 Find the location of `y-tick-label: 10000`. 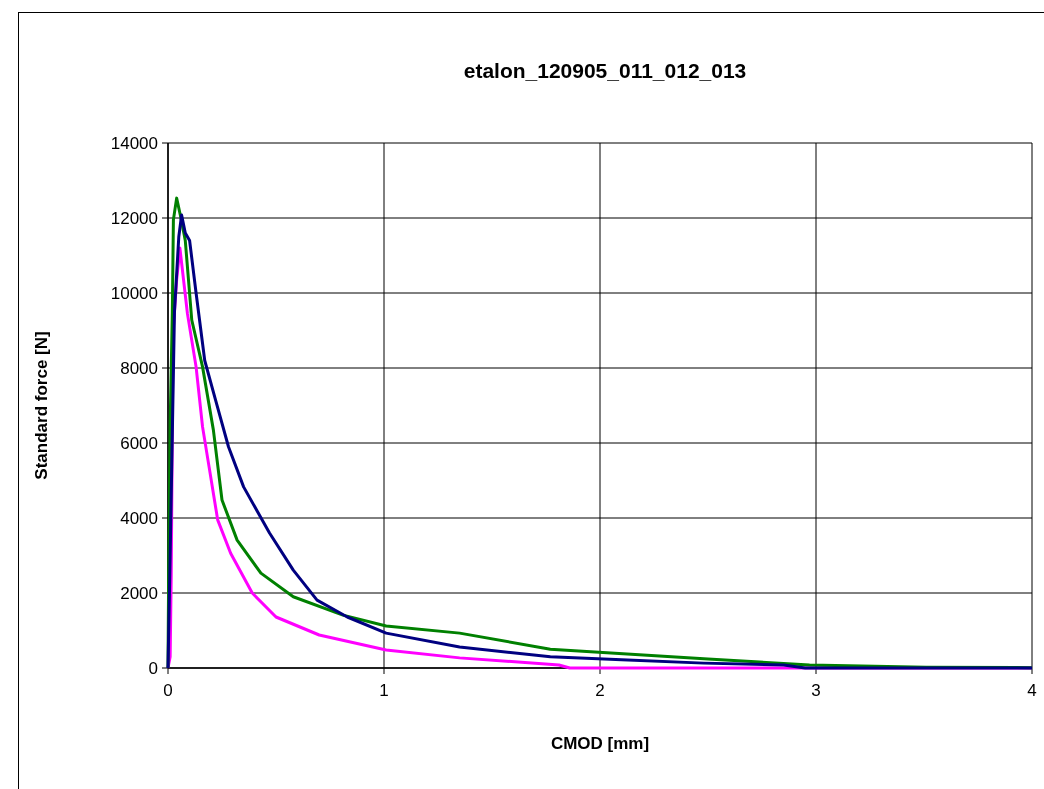

y-tick-label: 10000 is located at coordinates (134, 293).